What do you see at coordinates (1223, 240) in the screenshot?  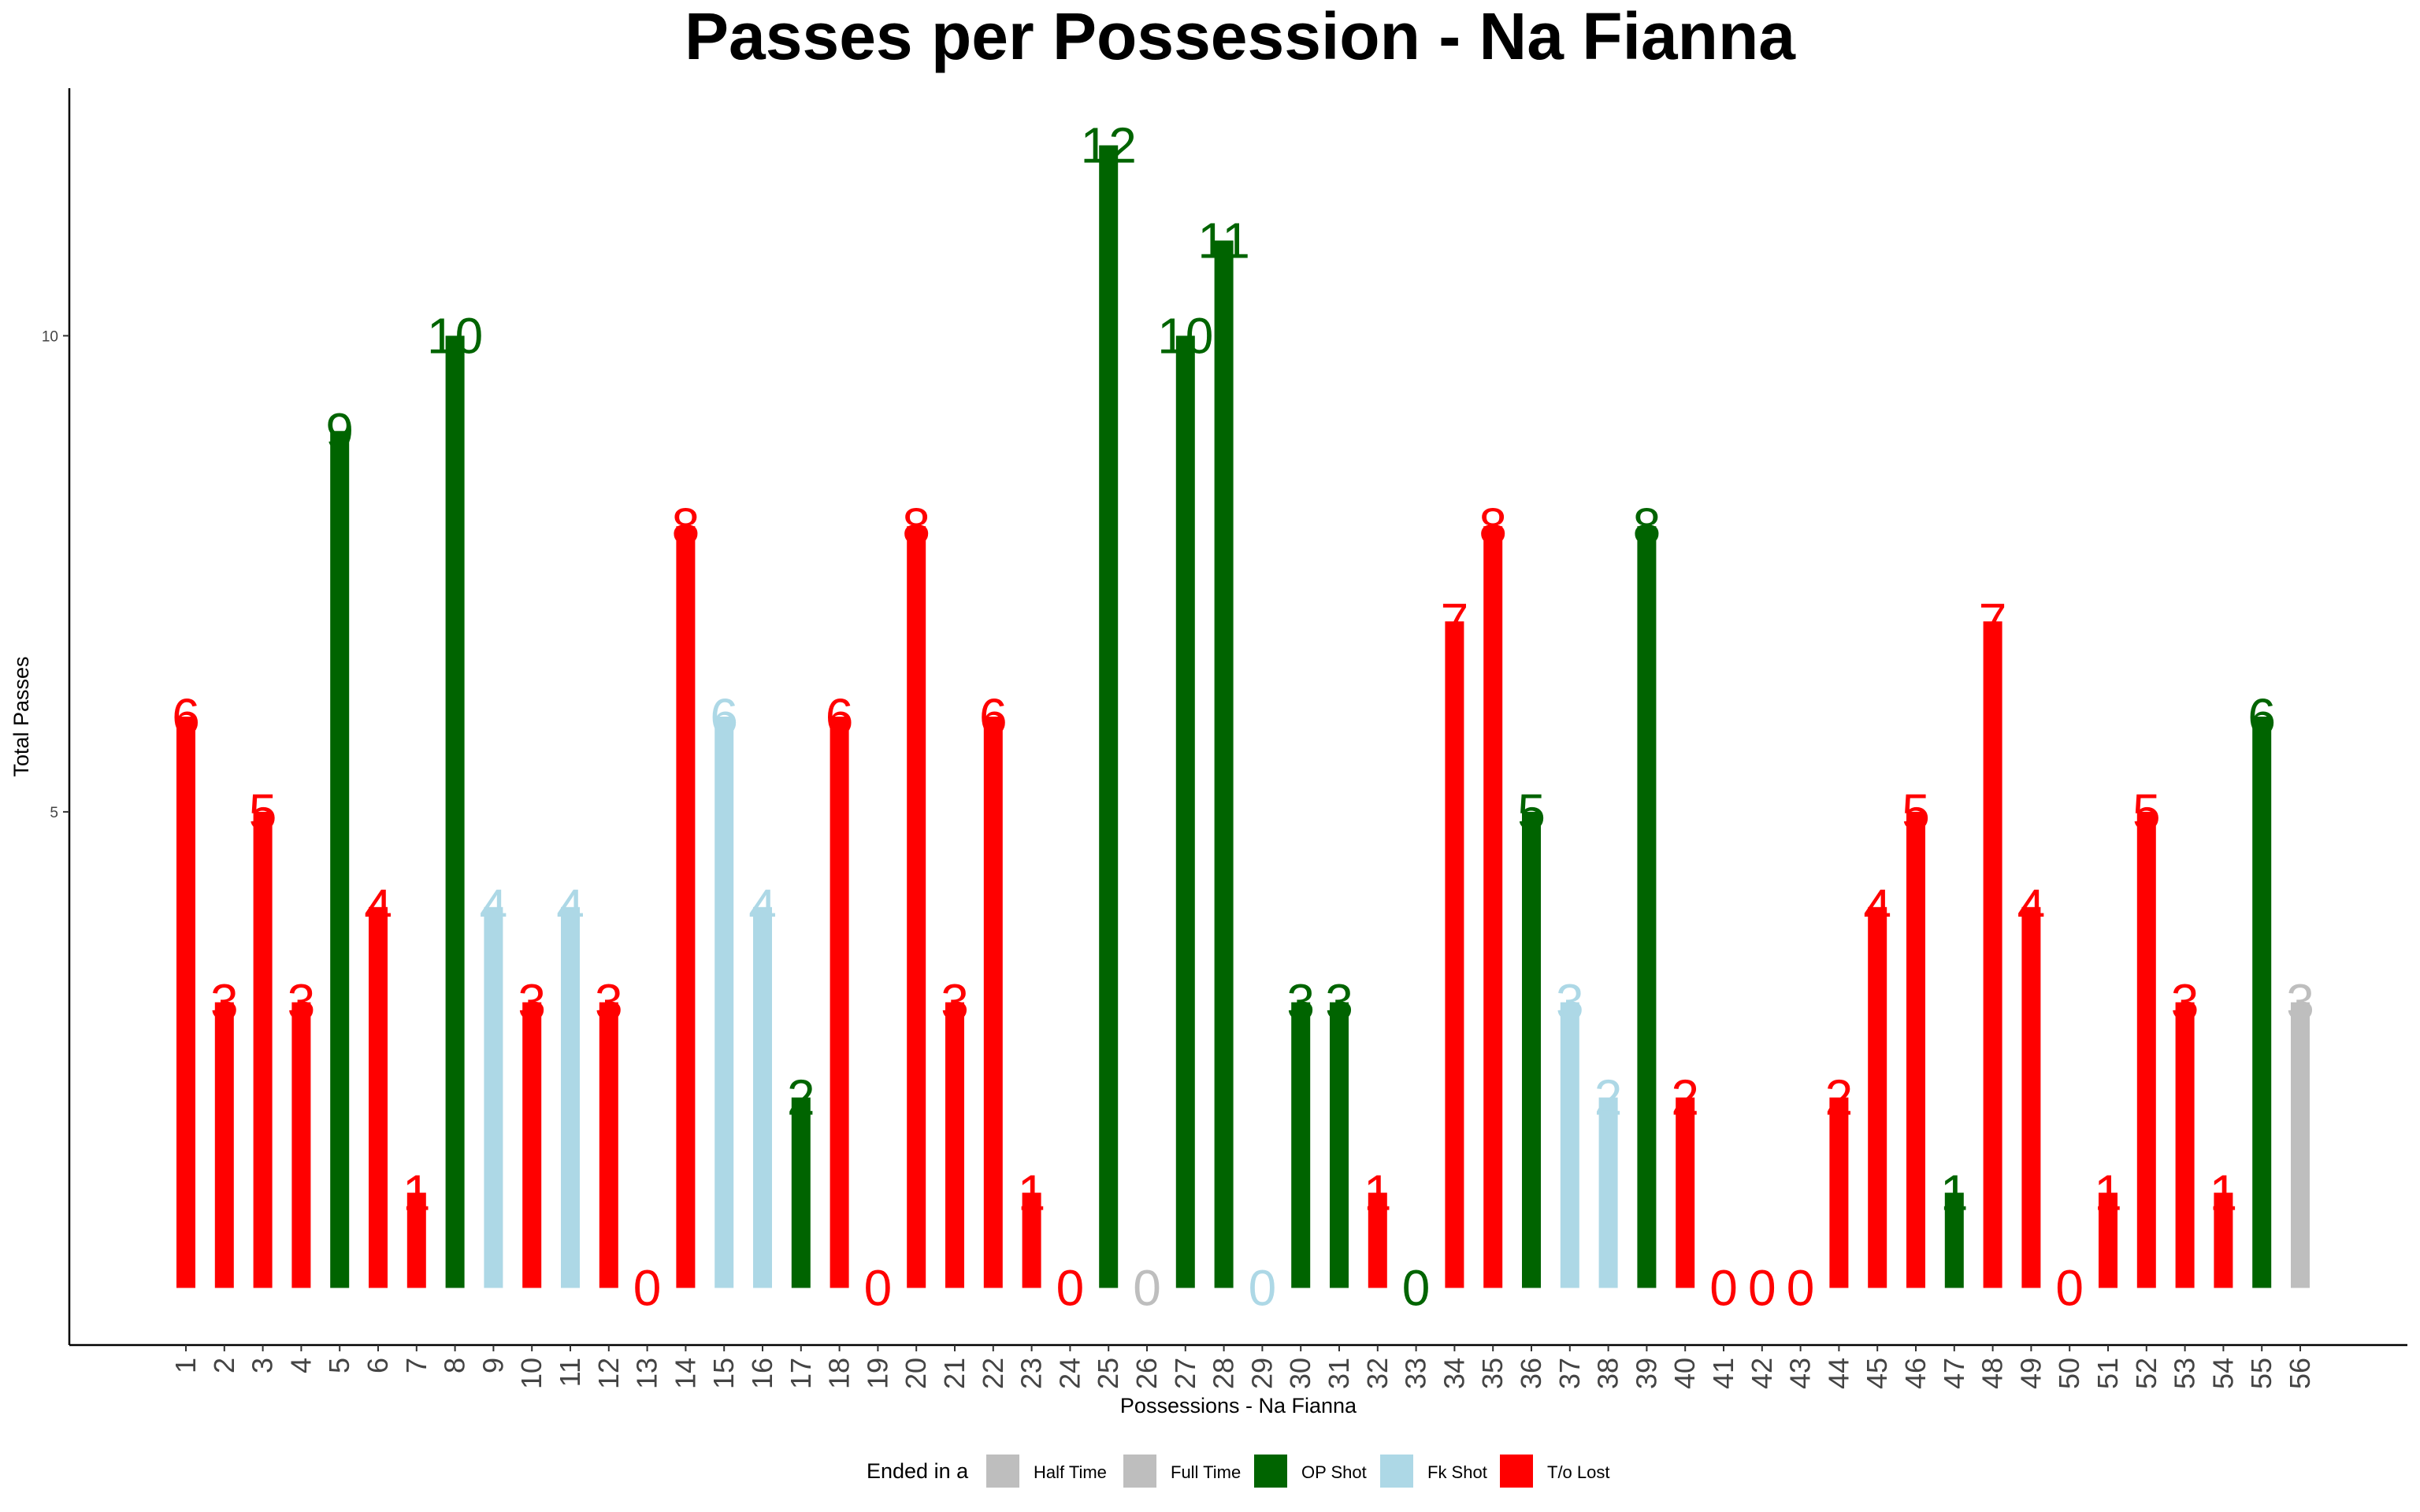 I see `data-label: 11` at bounding box center [1223, 240].